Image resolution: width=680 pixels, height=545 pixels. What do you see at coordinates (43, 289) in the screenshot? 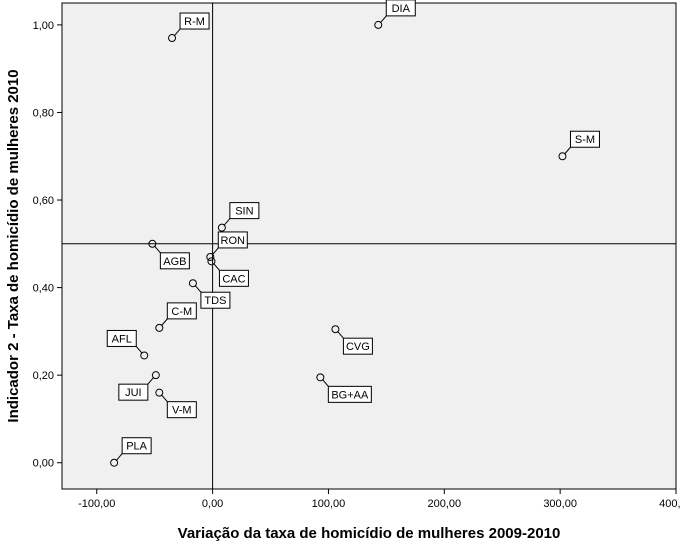
I see `y-tick-label: 0,40` at bounding box center [43, 289].